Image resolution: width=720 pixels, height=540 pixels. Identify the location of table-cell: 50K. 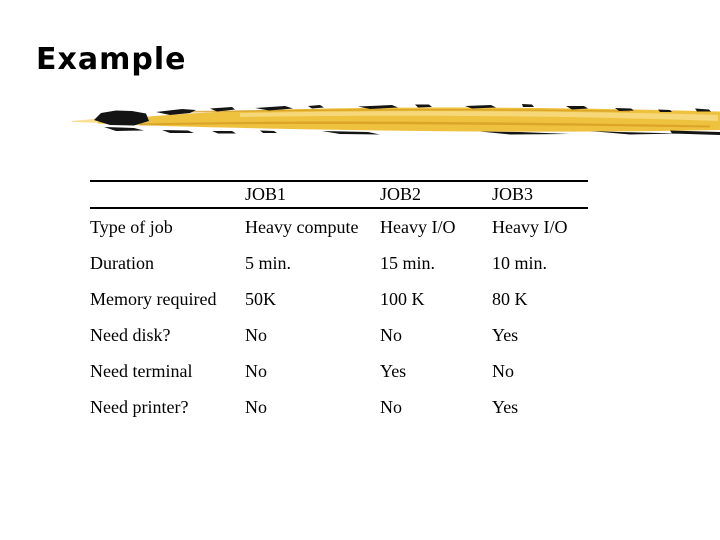
(260, 298).